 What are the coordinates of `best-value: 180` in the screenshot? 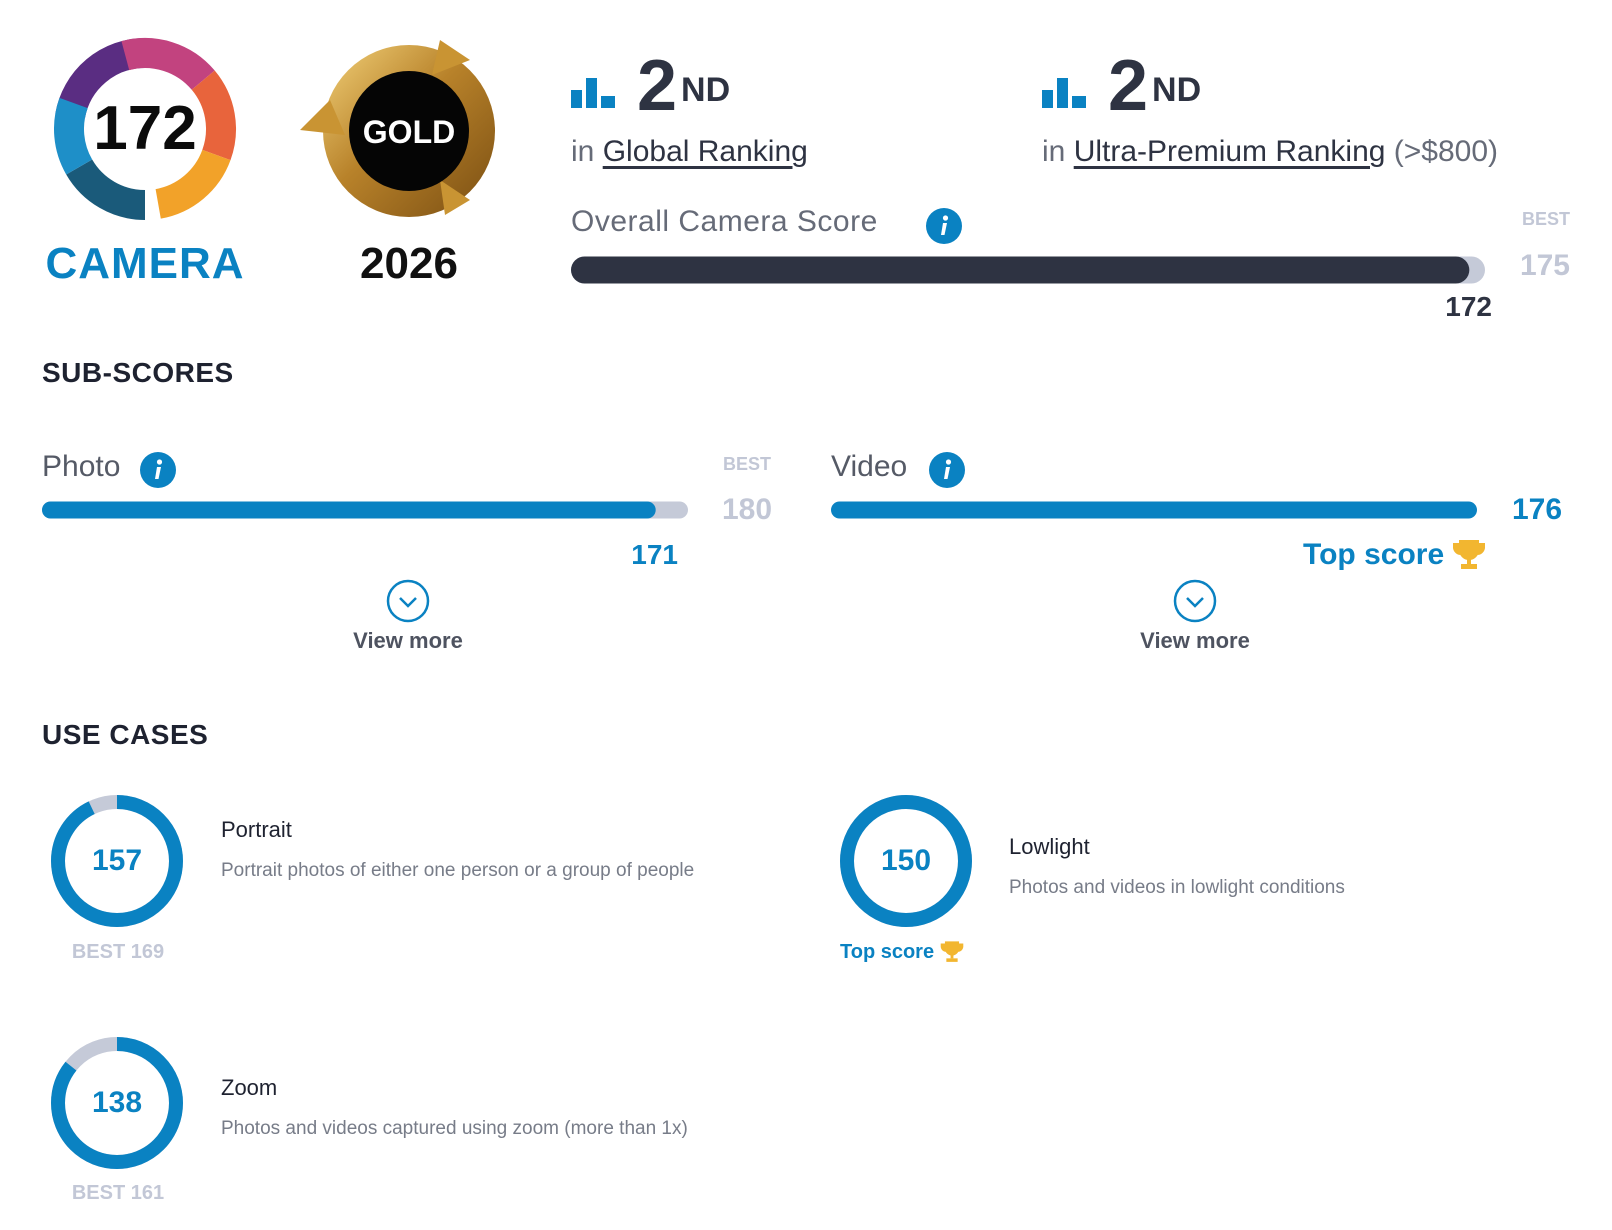 It's located at (747, 509).